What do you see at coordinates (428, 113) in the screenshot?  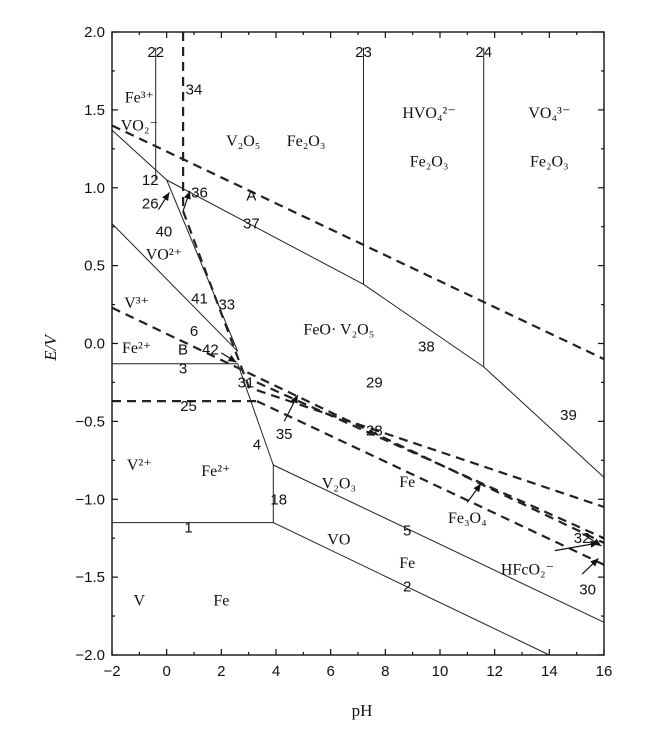 I see `region-label: HVO₄²⁻` at bounding box center [428, 113].